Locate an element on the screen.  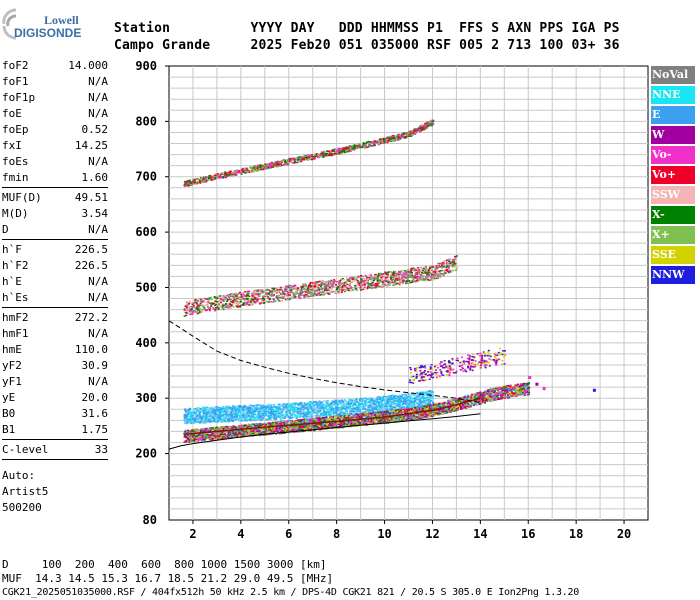
param-label: hmF1 is located at coordinates (15, 333).